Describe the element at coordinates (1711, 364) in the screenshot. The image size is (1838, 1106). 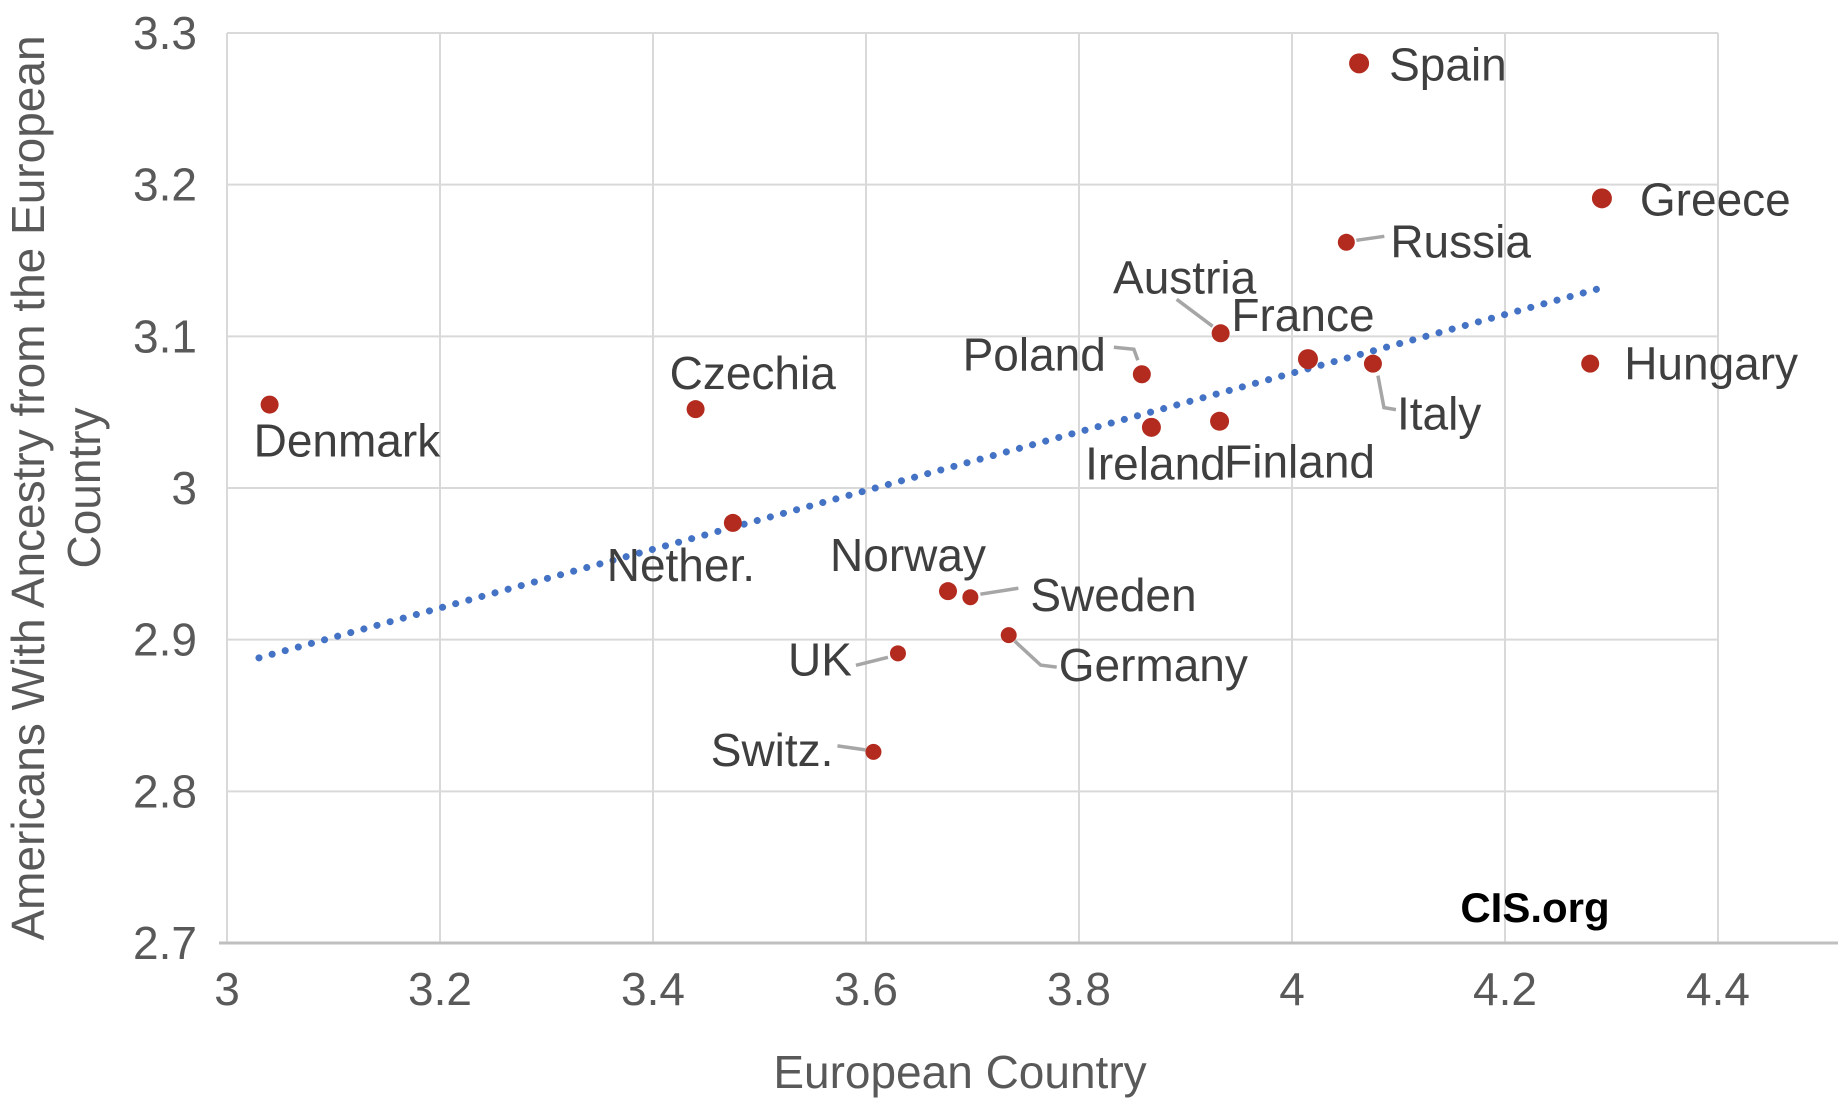
I see `data-point-label-hungary: Hungary` at that location.